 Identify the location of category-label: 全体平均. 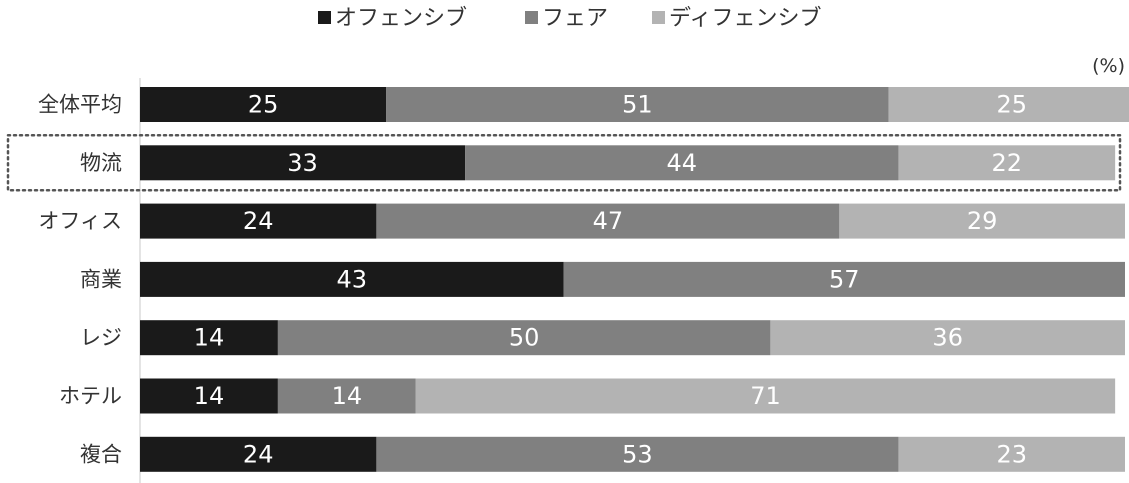
(80, 105).